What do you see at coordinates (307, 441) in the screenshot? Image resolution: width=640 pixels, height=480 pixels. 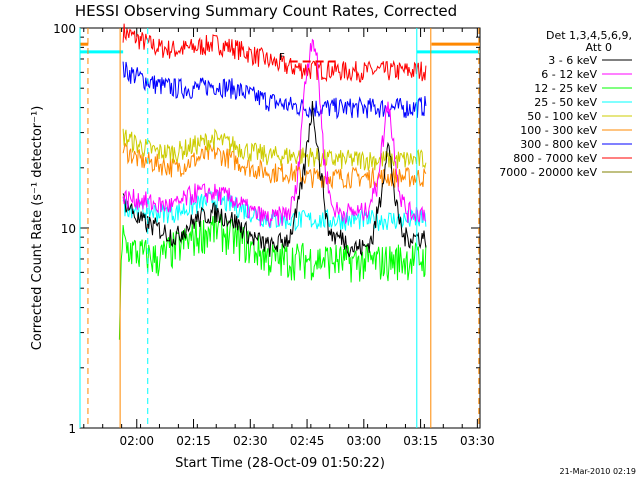 I see `x-tick-label: 02:45` at bounding box center [307, 441].